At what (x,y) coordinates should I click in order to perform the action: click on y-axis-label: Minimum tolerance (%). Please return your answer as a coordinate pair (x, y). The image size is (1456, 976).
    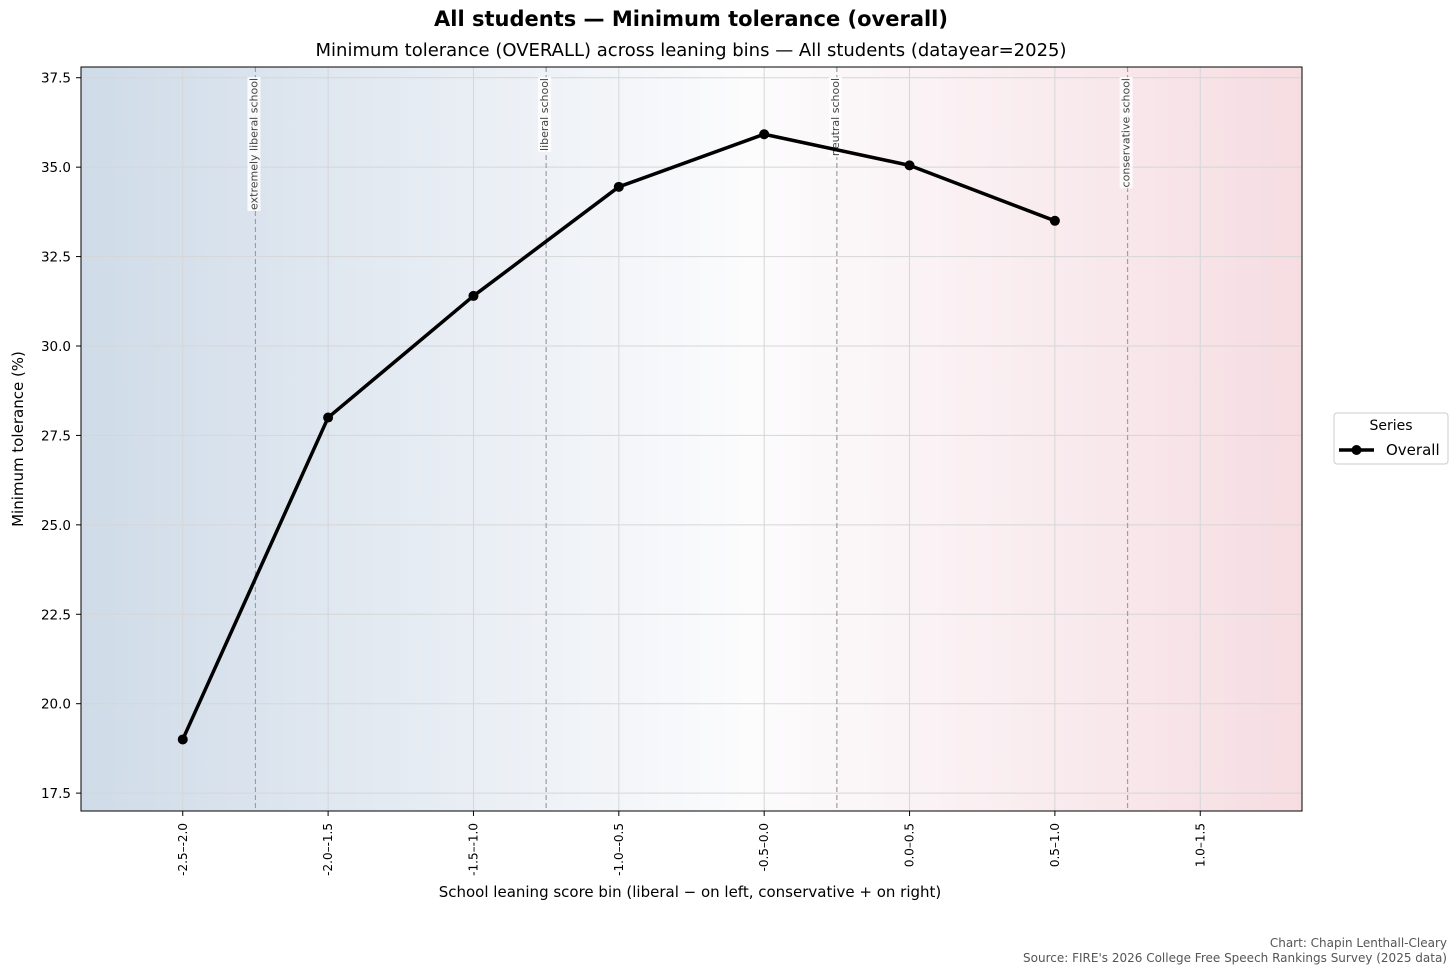
    Looking at the image, I should click on (18, 439).